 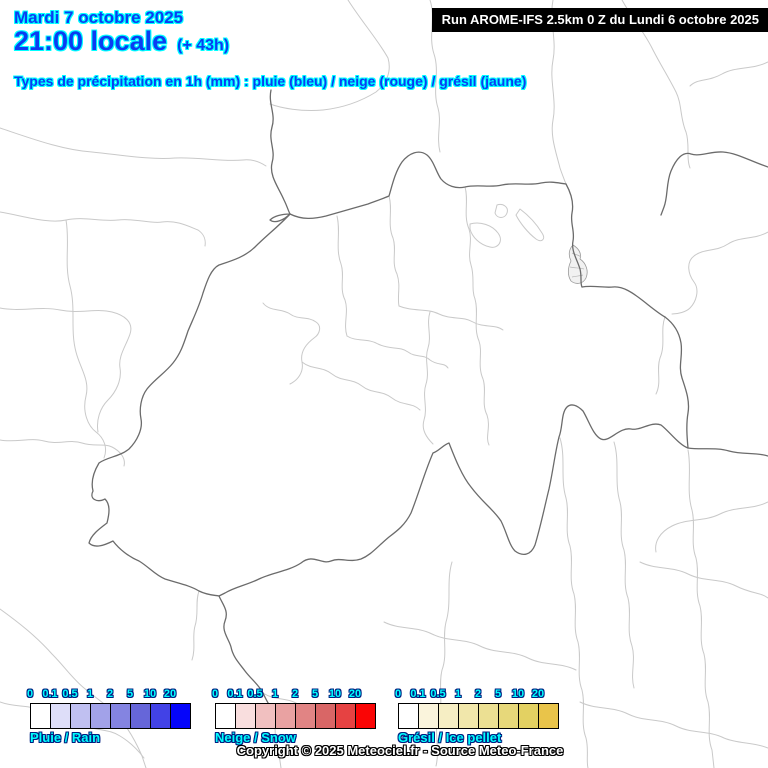 I want to click on local-time: 21:00 locale, so click(x=91, y=41).